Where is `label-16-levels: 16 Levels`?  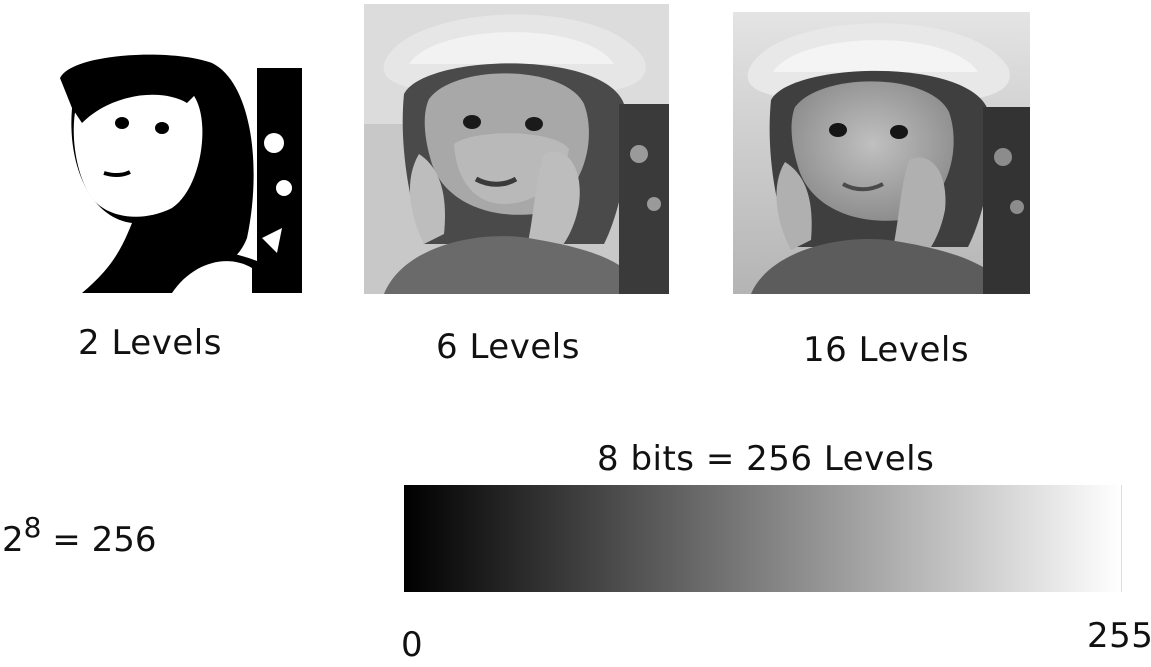
label-16-levels: 16 Levels is located at coordinates (886, 350).